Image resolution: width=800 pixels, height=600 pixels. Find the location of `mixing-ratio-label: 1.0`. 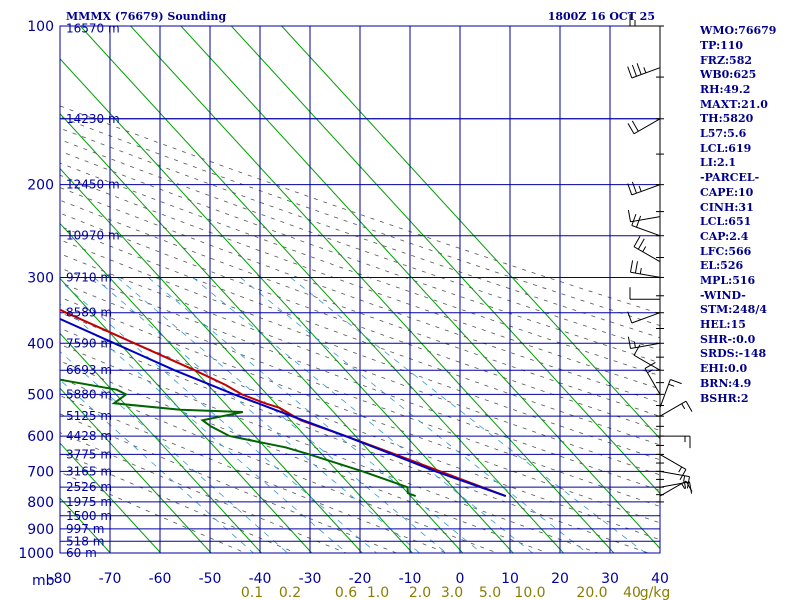

mixing-ratio-label: 1.0 is located at coordinates (378, 592).